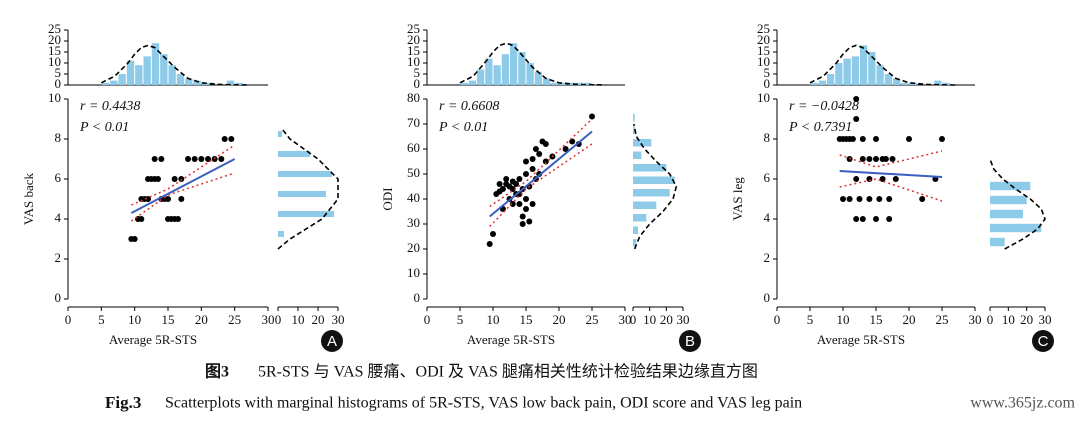  What do you see at coordinates (58, 257) in the screenshot?
I see `y-tick-label: 2` at bounding box center [58, 257].